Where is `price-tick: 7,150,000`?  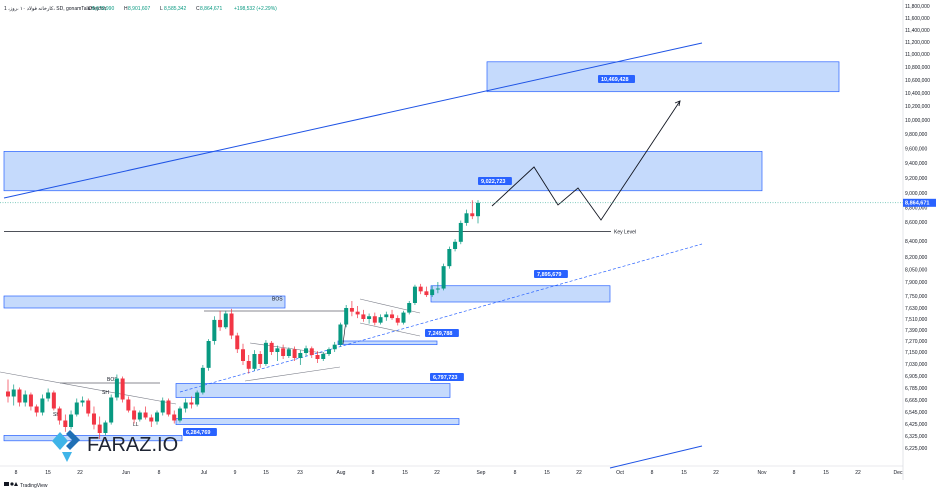 price-tick: 7,150,000 is located at coordinates (916, 353).